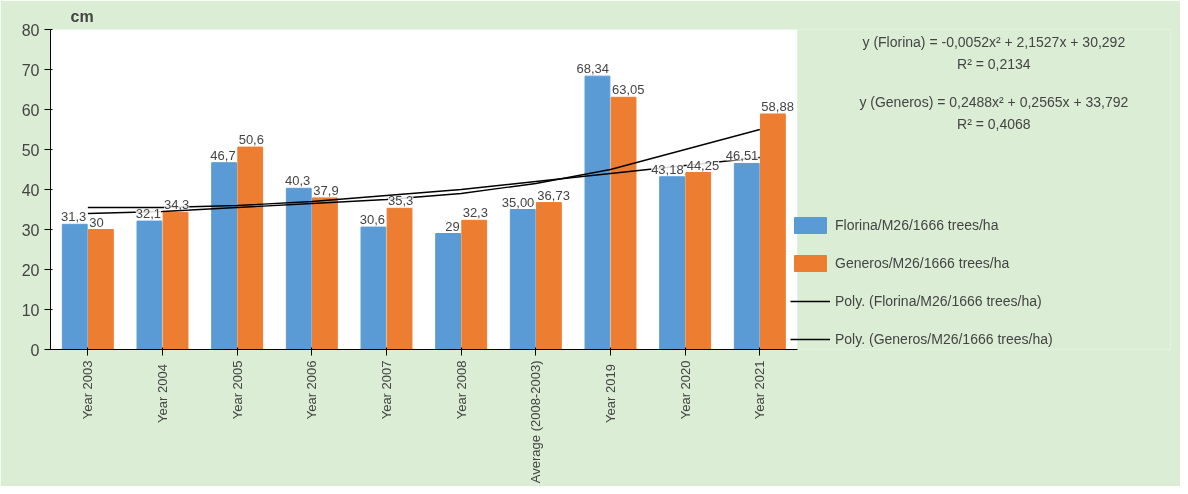 This screenshot has height=494, width=1188. Describe the element at coordinates (536, 422) in the screenshot. I see `x-tick-label: Average (2008-2003)` at that location.